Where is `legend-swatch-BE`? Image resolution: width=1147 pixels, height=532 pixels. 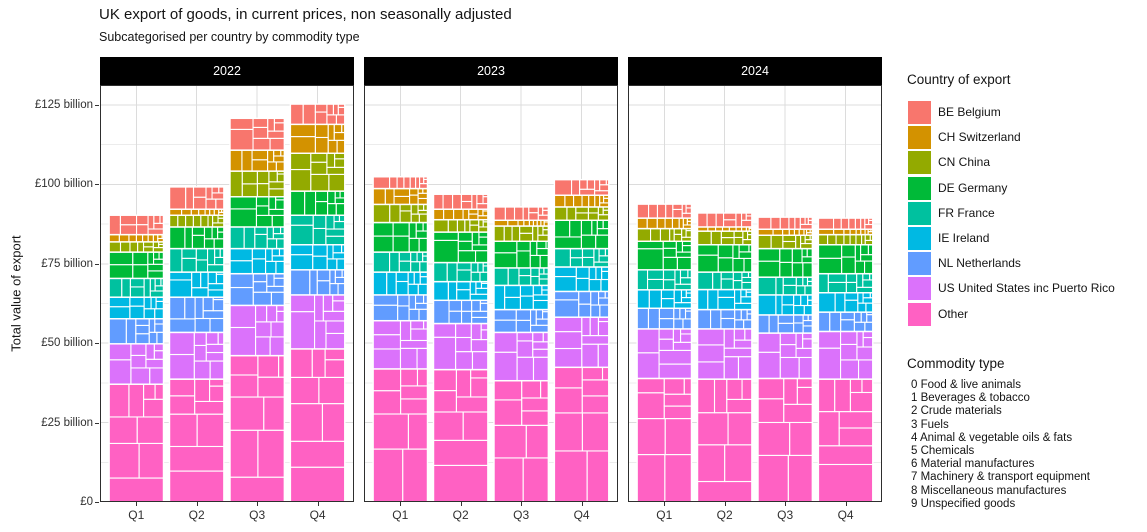 legend-swatch-BE is located at coordinates (919, 112).